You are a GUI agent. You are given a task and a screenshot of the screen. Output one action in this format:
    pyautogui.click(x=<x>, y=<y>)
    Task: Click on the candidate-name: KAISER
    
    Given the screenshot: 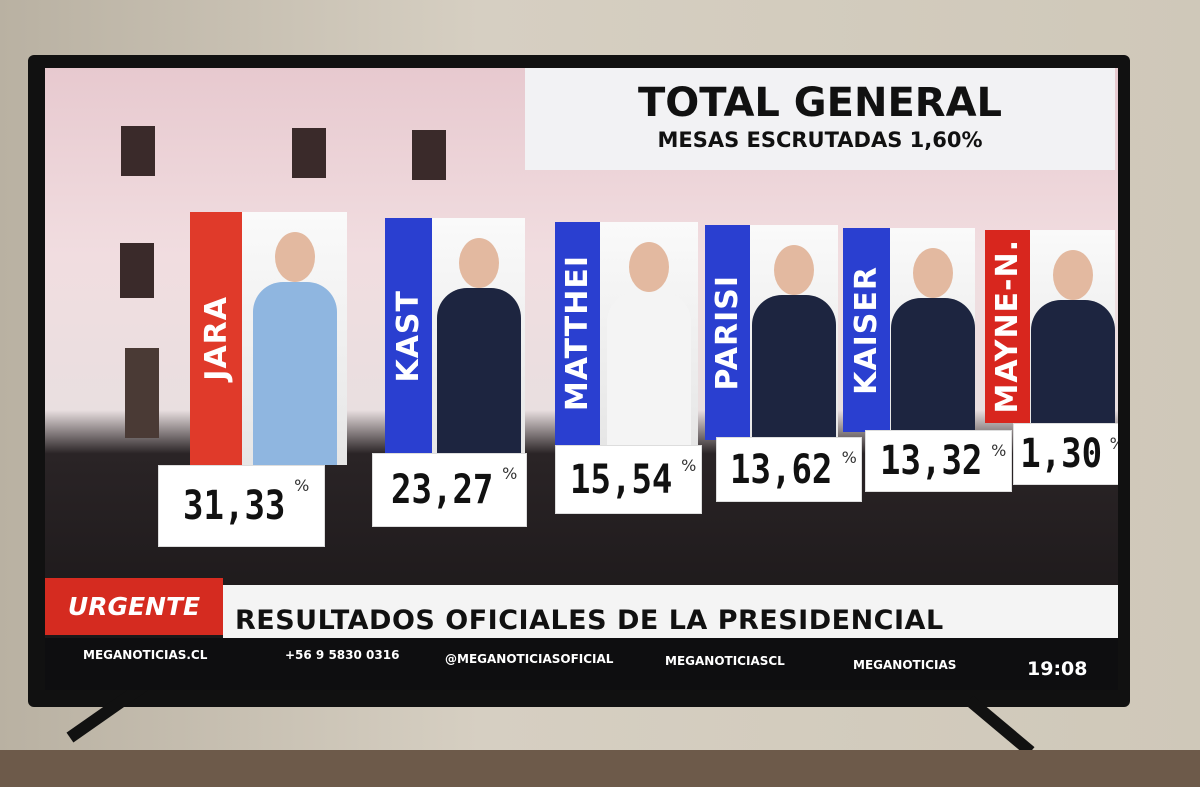 What is the action you would take?
    pyautogui.click(x=866, y=330)
    